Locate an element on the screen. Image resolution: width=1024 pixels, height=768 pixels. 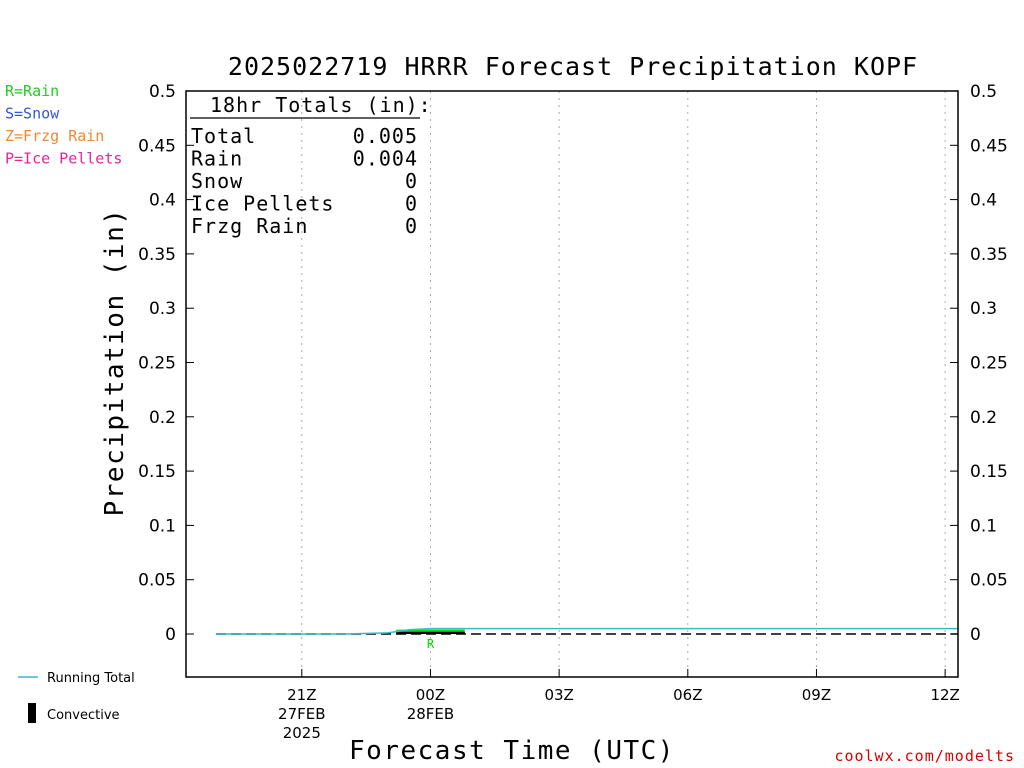
y-tick-label: 0.35 is located at coordinates (157, 255).